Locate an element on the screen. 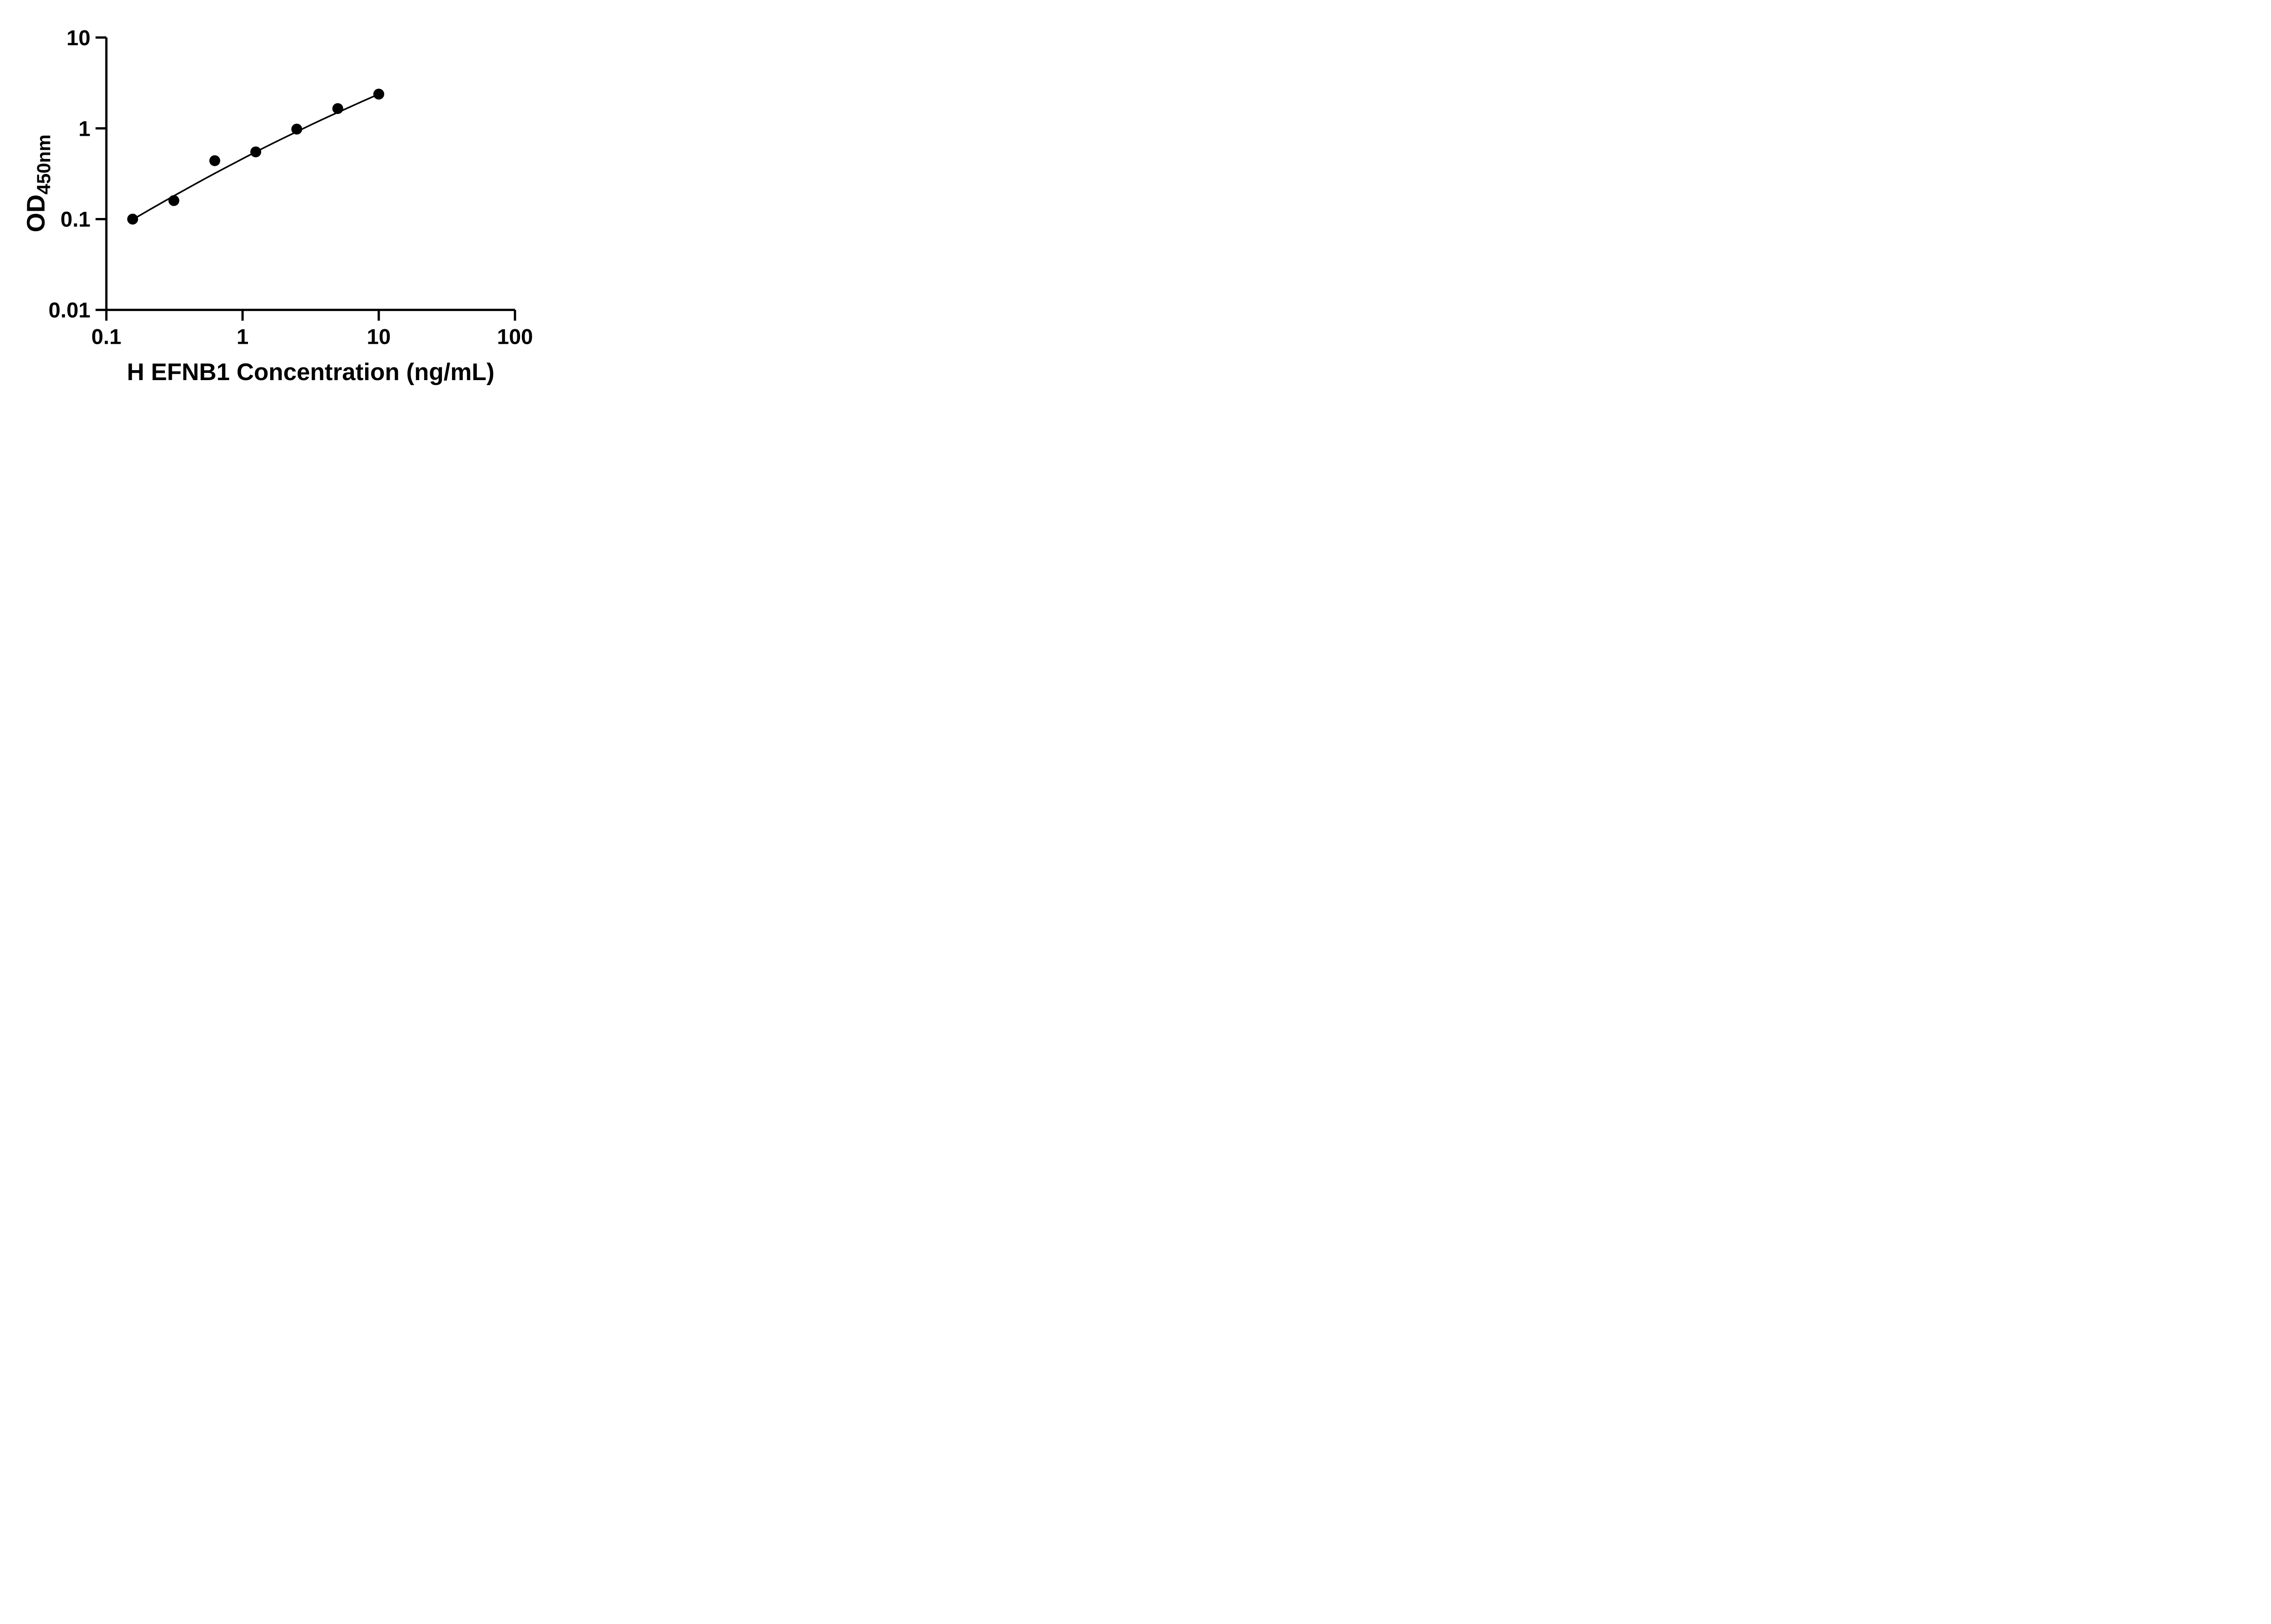  x-tick-label: 1 is located at coordinates (242, 337).